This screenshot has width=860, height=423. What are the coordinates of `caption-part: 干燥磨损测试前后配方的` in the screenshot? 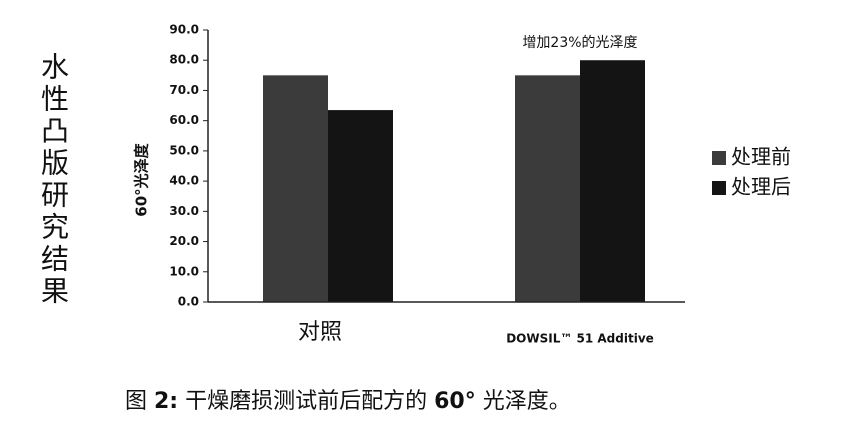 It's located at (306, 401).